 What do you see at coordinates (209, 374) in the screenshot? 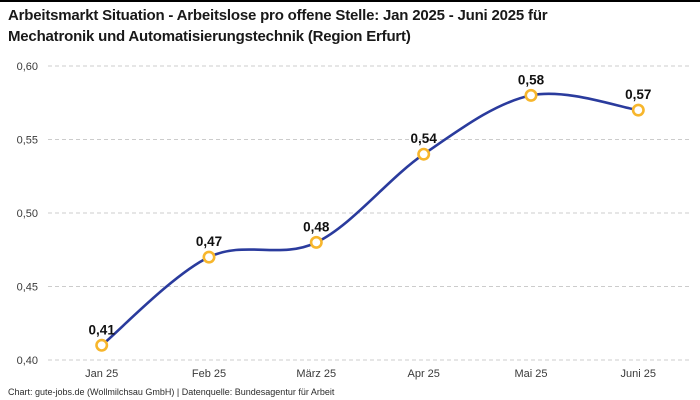
I see `x-tick-label: Feb 25` at bounding box center [209, 374].